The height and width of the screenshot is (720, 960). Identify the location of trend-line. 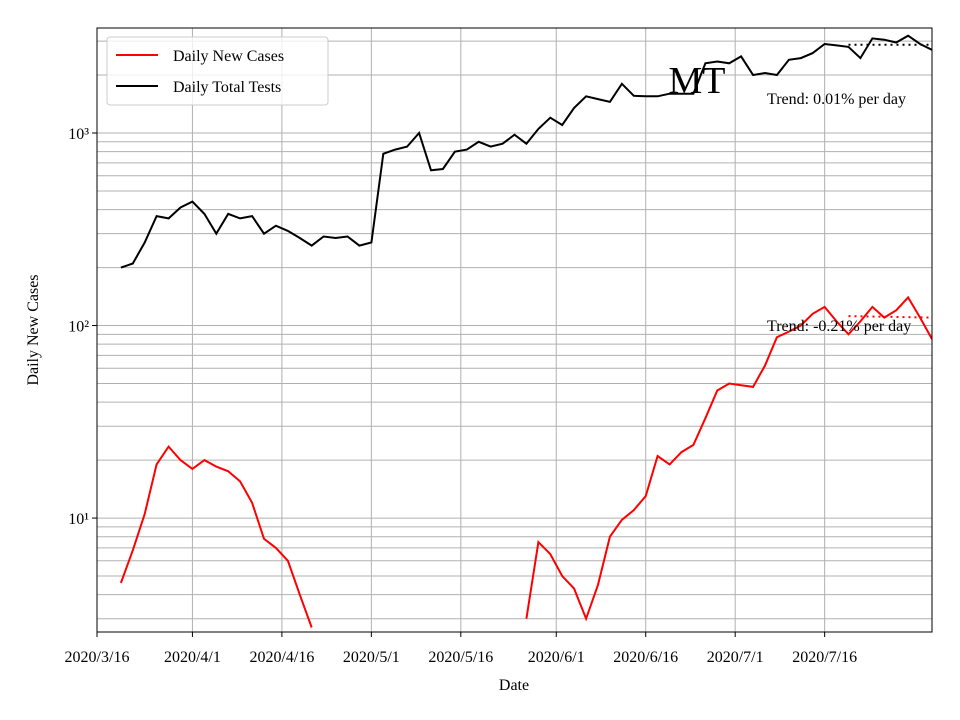
(890, 317).